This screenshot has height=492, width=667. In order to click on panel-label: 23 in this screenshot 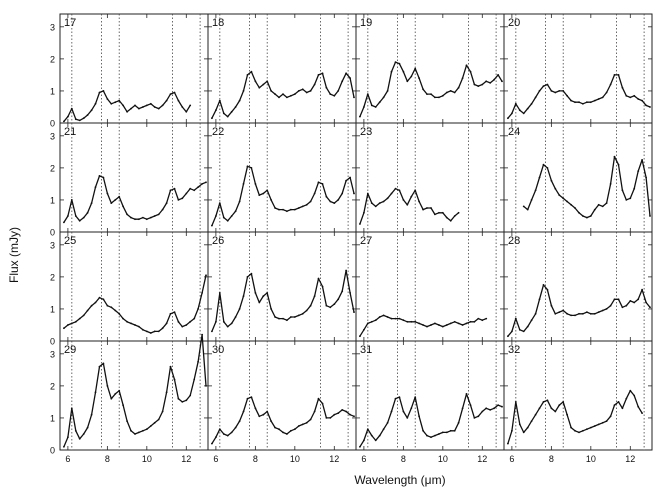, I will do `click(366, 132)`.